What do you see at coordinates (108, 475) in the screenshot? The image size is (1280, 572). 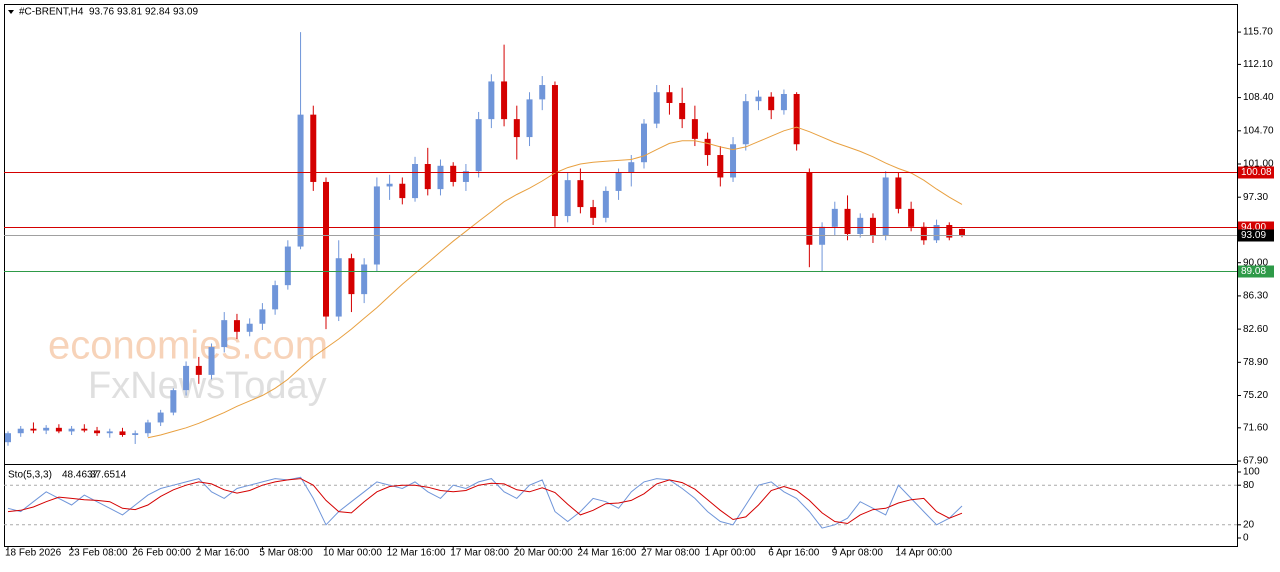 I see `stoch-signal-value: 37.6514` at bounding box center [108, 475].